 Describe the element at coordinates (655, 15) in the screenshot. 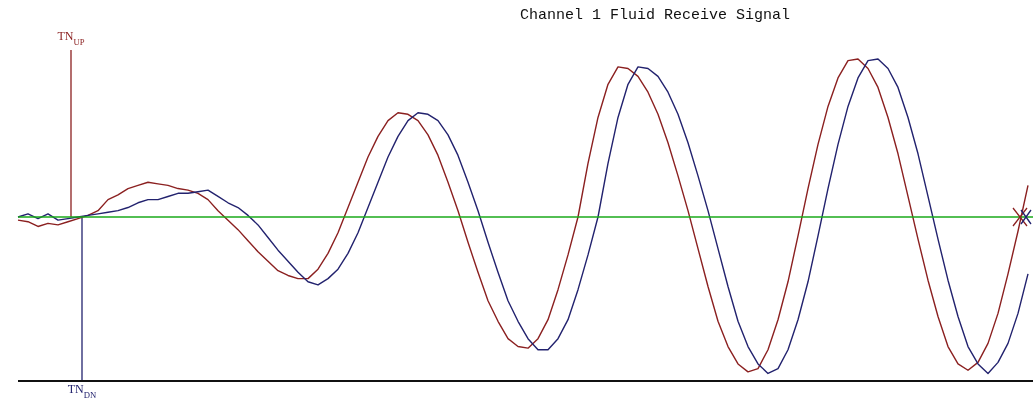

I see `chart-title: Channel 1 Fluid Receive Signal` at that location.